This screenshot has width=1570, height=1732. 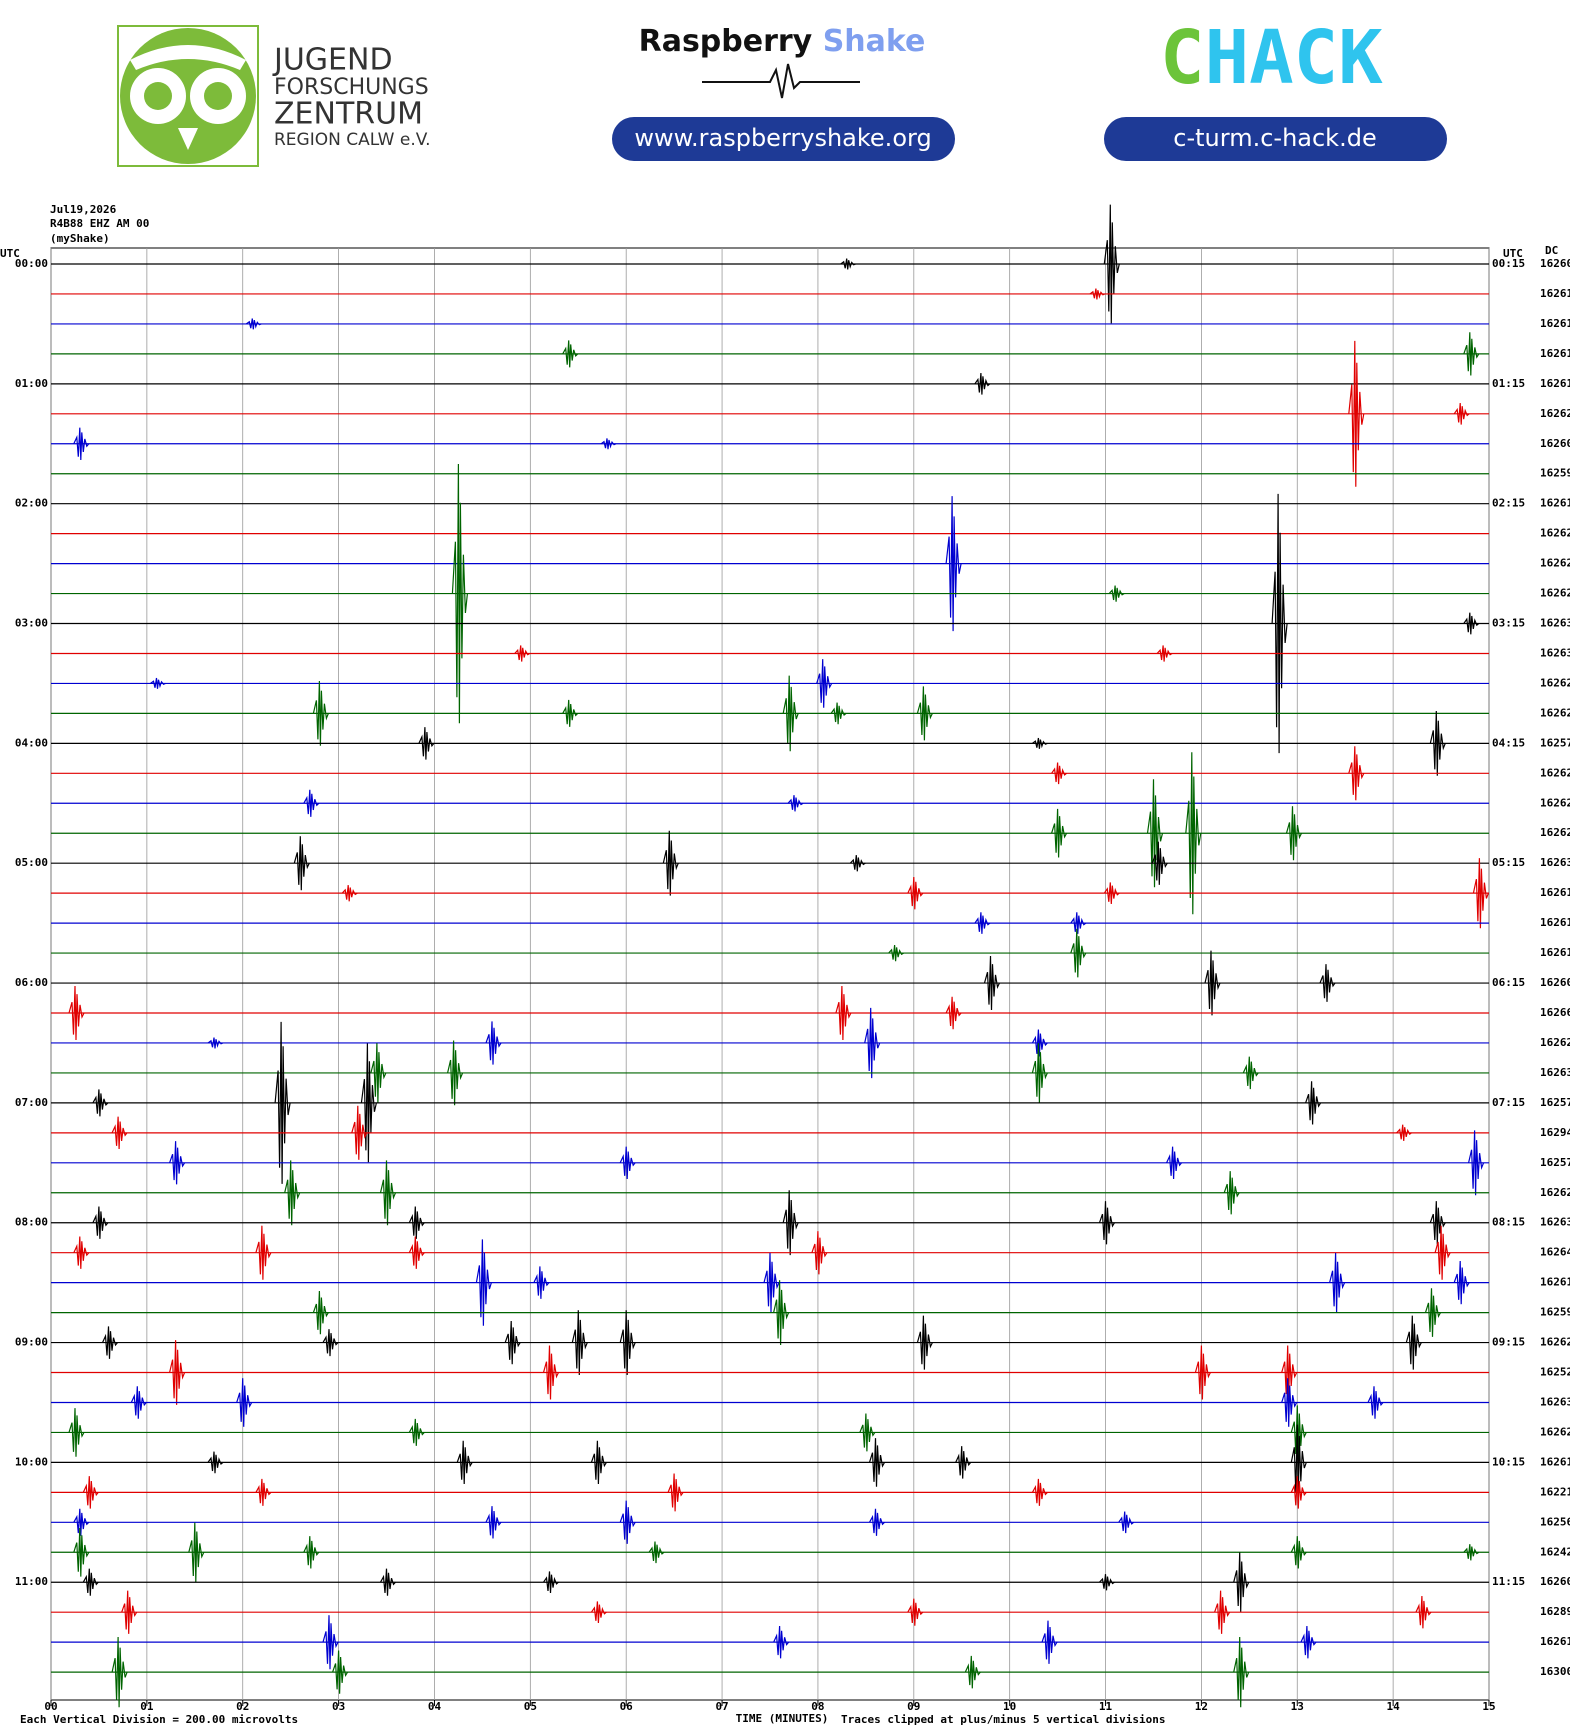 I want to click on row-end-label: 09:15, so click(x=1508, y=1342).